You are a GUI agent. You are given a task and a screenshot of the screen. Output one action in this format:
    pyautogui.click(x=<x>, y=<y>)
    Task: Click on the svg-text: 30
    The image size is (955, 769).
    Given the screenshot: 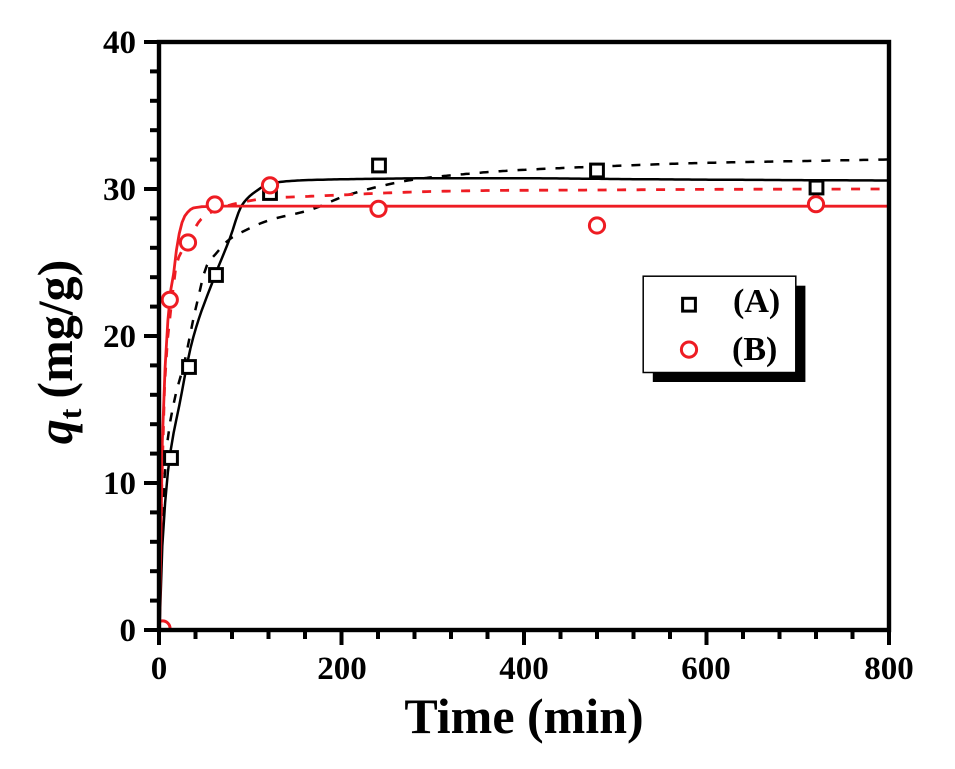 What is the action you would take?
    pyautogui.click(x=119, y=190)
    